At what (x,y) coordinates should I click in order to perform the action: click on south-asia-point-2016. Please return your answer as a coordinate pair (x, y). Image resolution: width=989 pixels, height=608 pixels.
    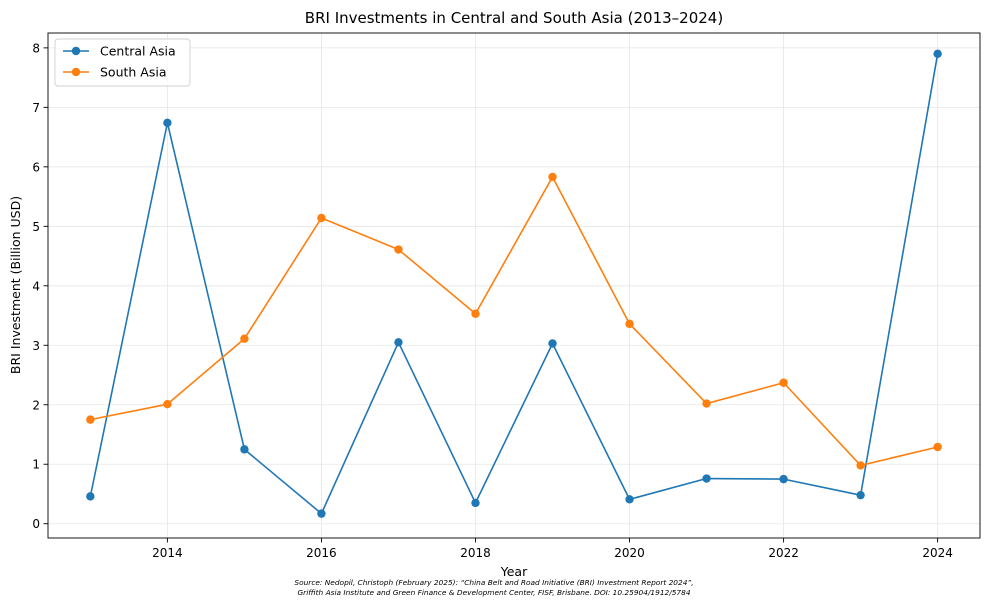
    Looking at the image, I should click on (321, 218).